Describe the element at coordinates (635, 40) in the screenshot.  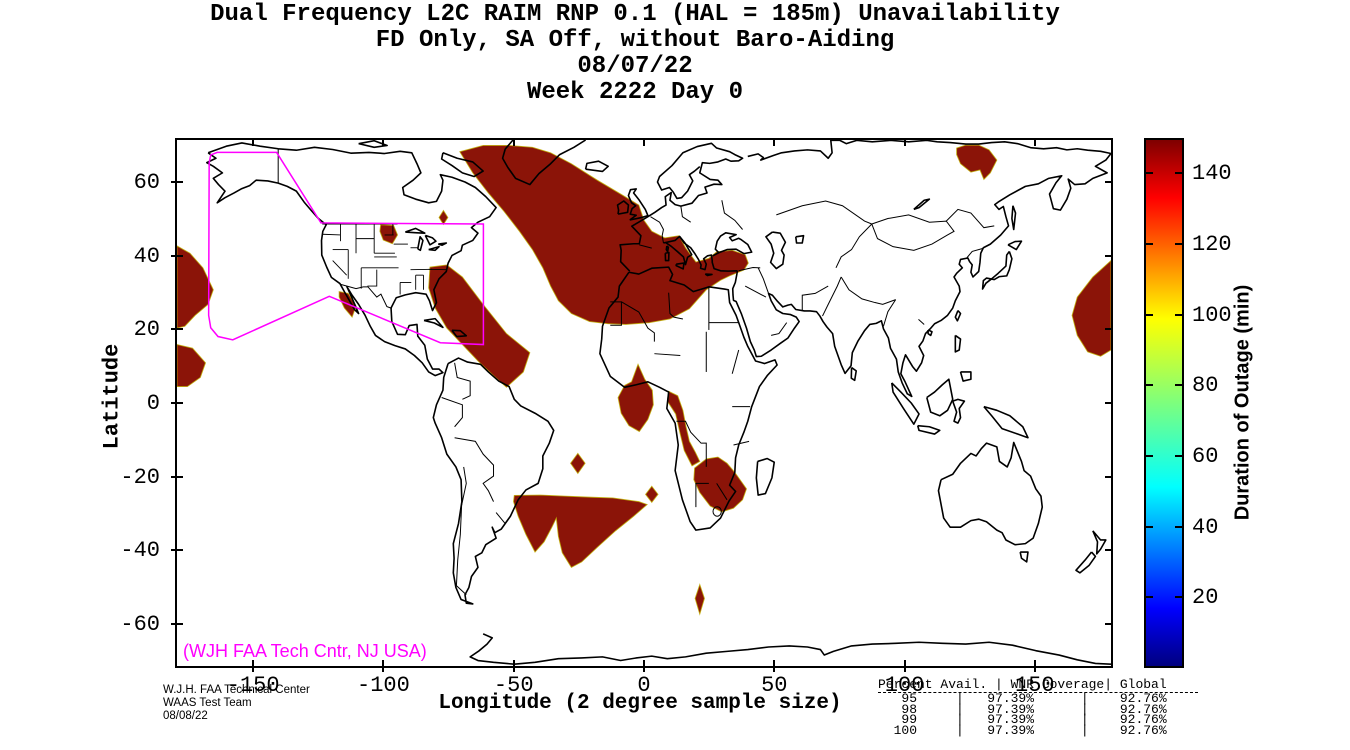
I see `title-line-2: FD Only, SA Off, without Baro-Aiding` at that location.